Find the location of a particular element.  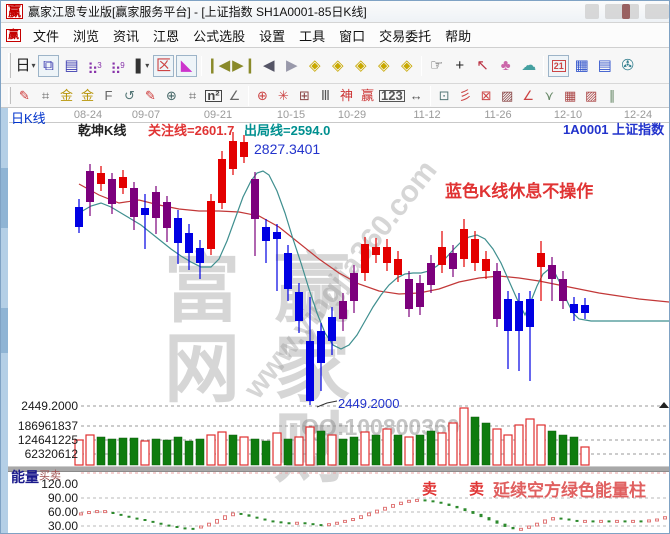

last-page-icon: ▶❙ is located at coordinates (244, 65).